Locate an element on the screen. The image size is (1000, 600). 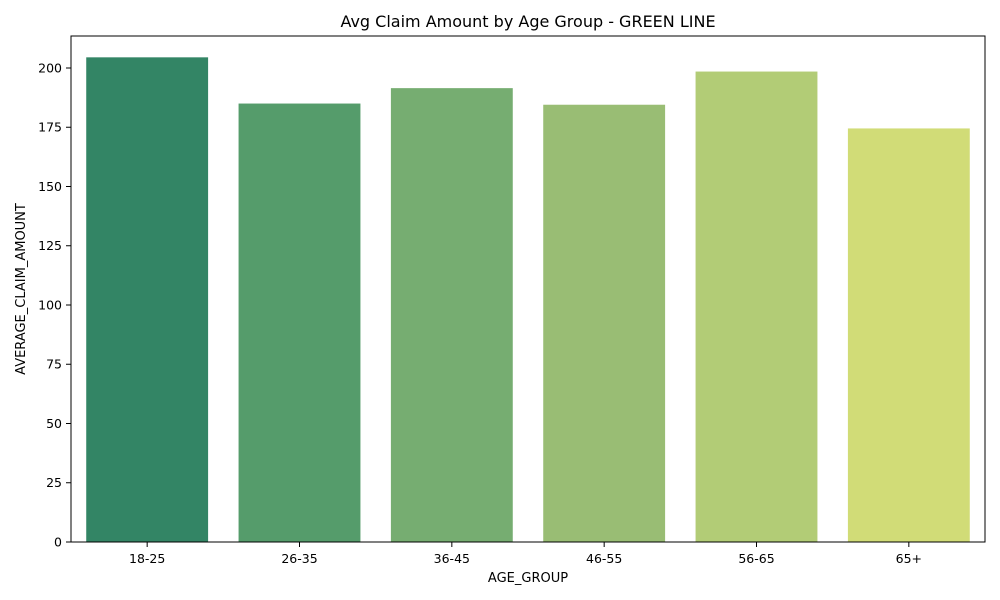
y-tick-label: 100 is located at coordinates (50, 304).